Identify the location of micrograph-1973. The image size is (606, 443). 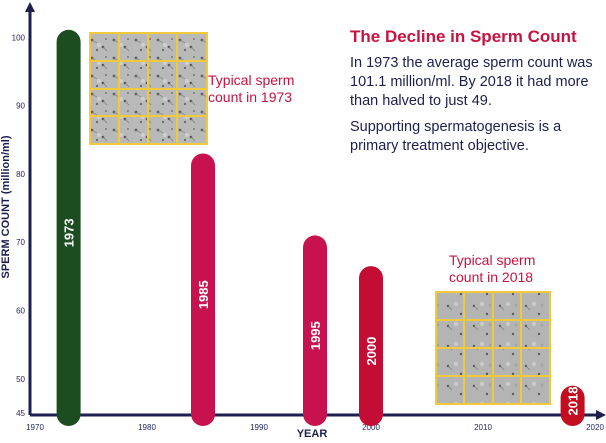
(148, 88).